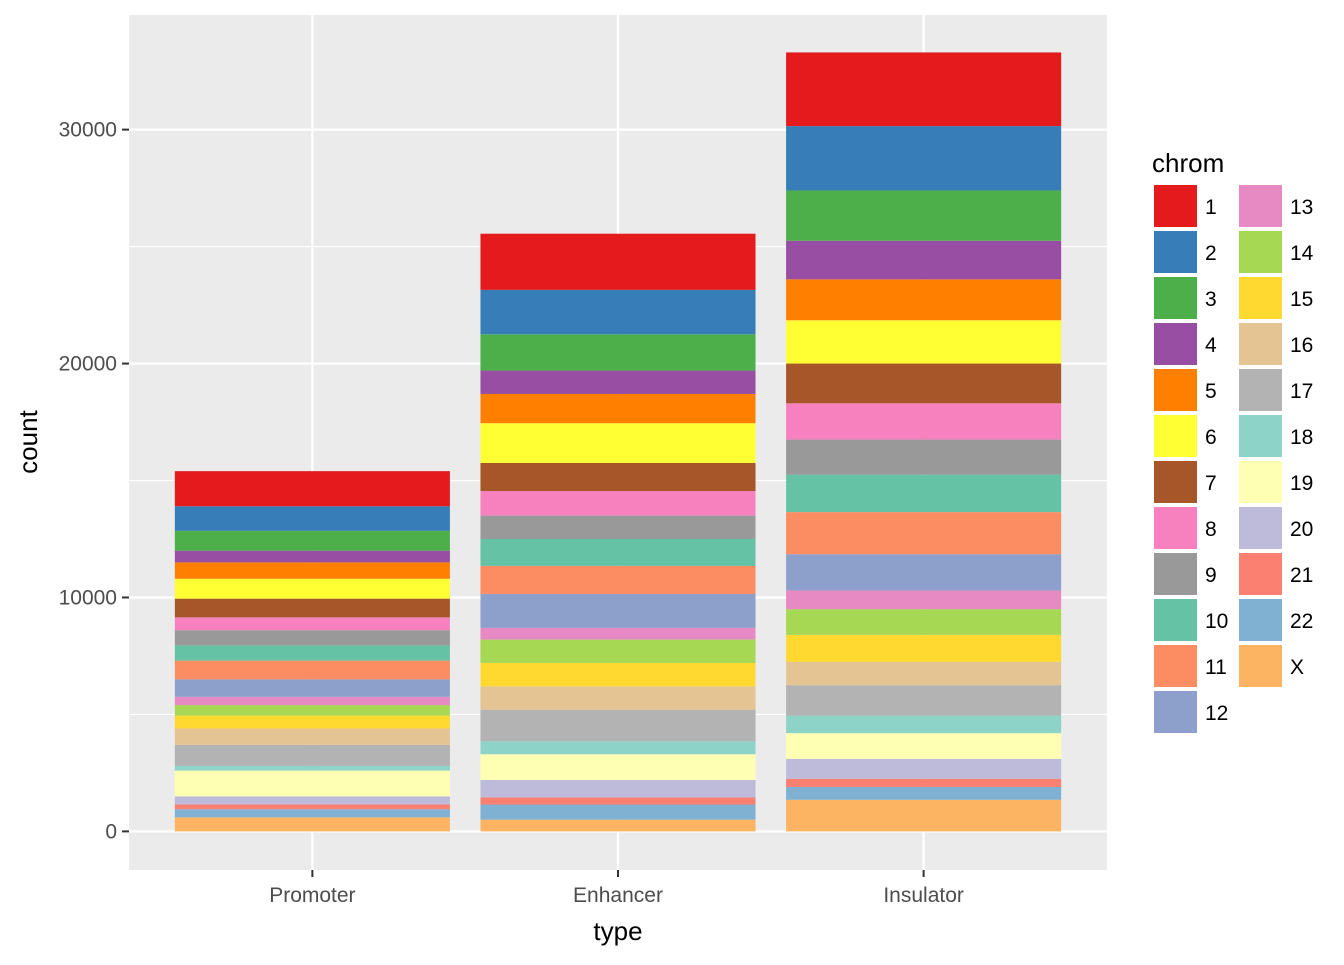 The image size is (1344, 965). Describe the element at coordinates (1276, 206) in the screenshot. I see `legend-item-chr-13: 13` at that location.